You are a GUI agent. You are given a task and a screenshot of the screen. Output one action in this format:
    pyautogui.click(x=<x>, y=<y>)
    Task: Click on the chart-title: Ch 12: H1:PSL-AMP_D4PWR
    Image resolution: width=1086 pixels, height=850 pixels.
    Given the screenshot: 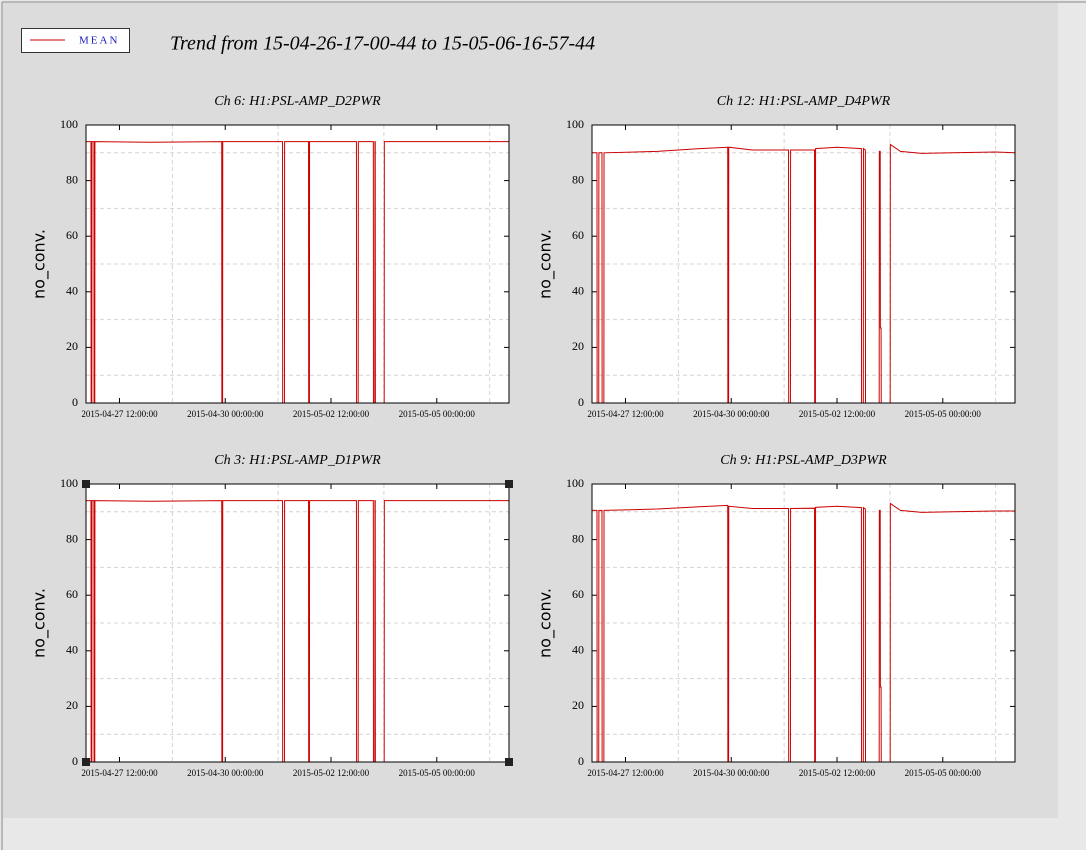 What is the action you would take?
    pyautogui.click(x=804, y=101)
    